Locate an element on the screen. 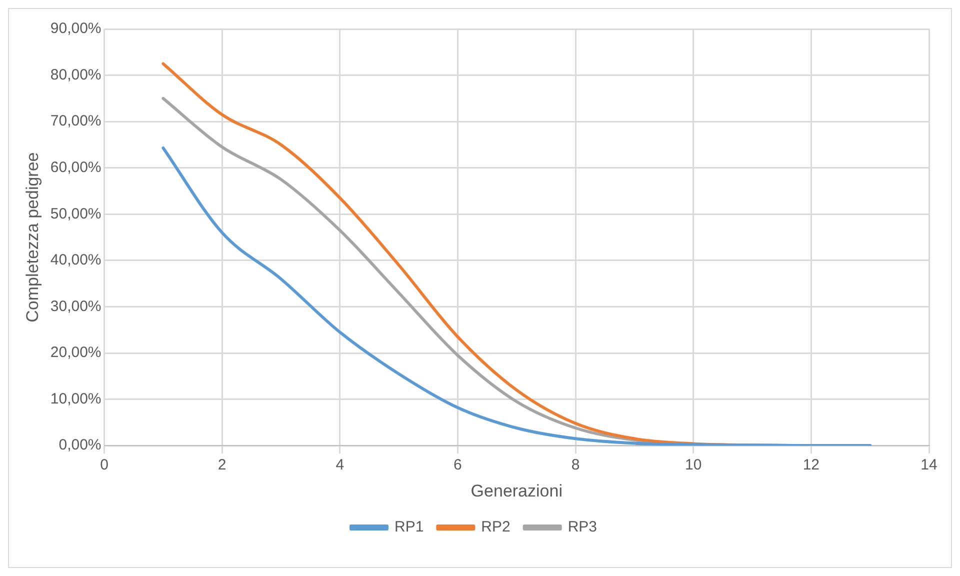 Image resolution: width=960 pixels, height=576 pixels. legend-label: RP1 is located at coordinates (409, 527).